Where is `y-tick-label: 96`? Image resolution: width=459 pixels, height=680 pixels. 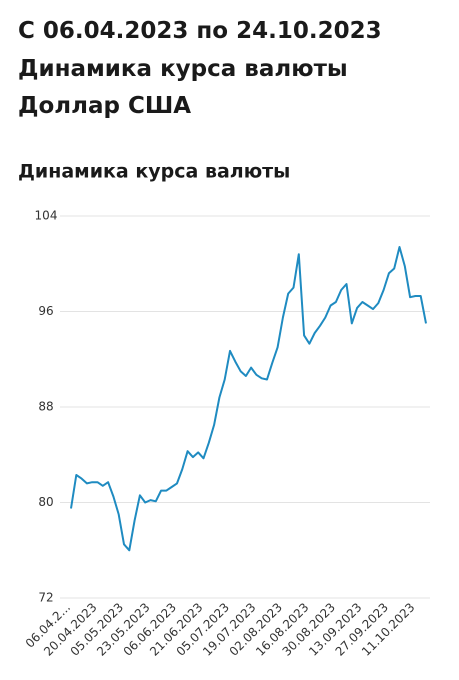
y-tick-label: 96 is located at coordinates (45, 311).